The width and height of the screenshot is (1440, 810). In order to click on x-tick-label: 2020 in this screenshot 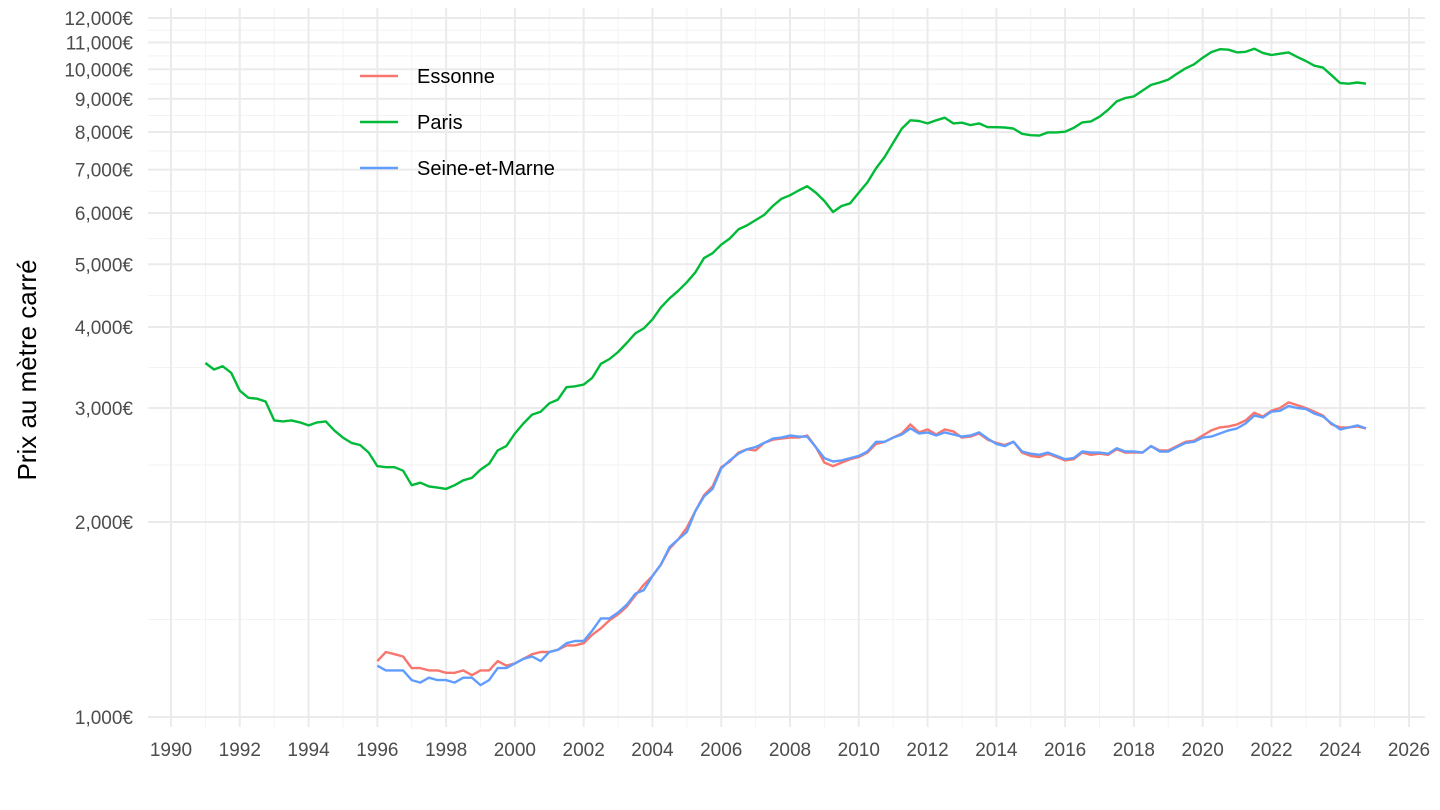, I will do `click(1203, 750)`.